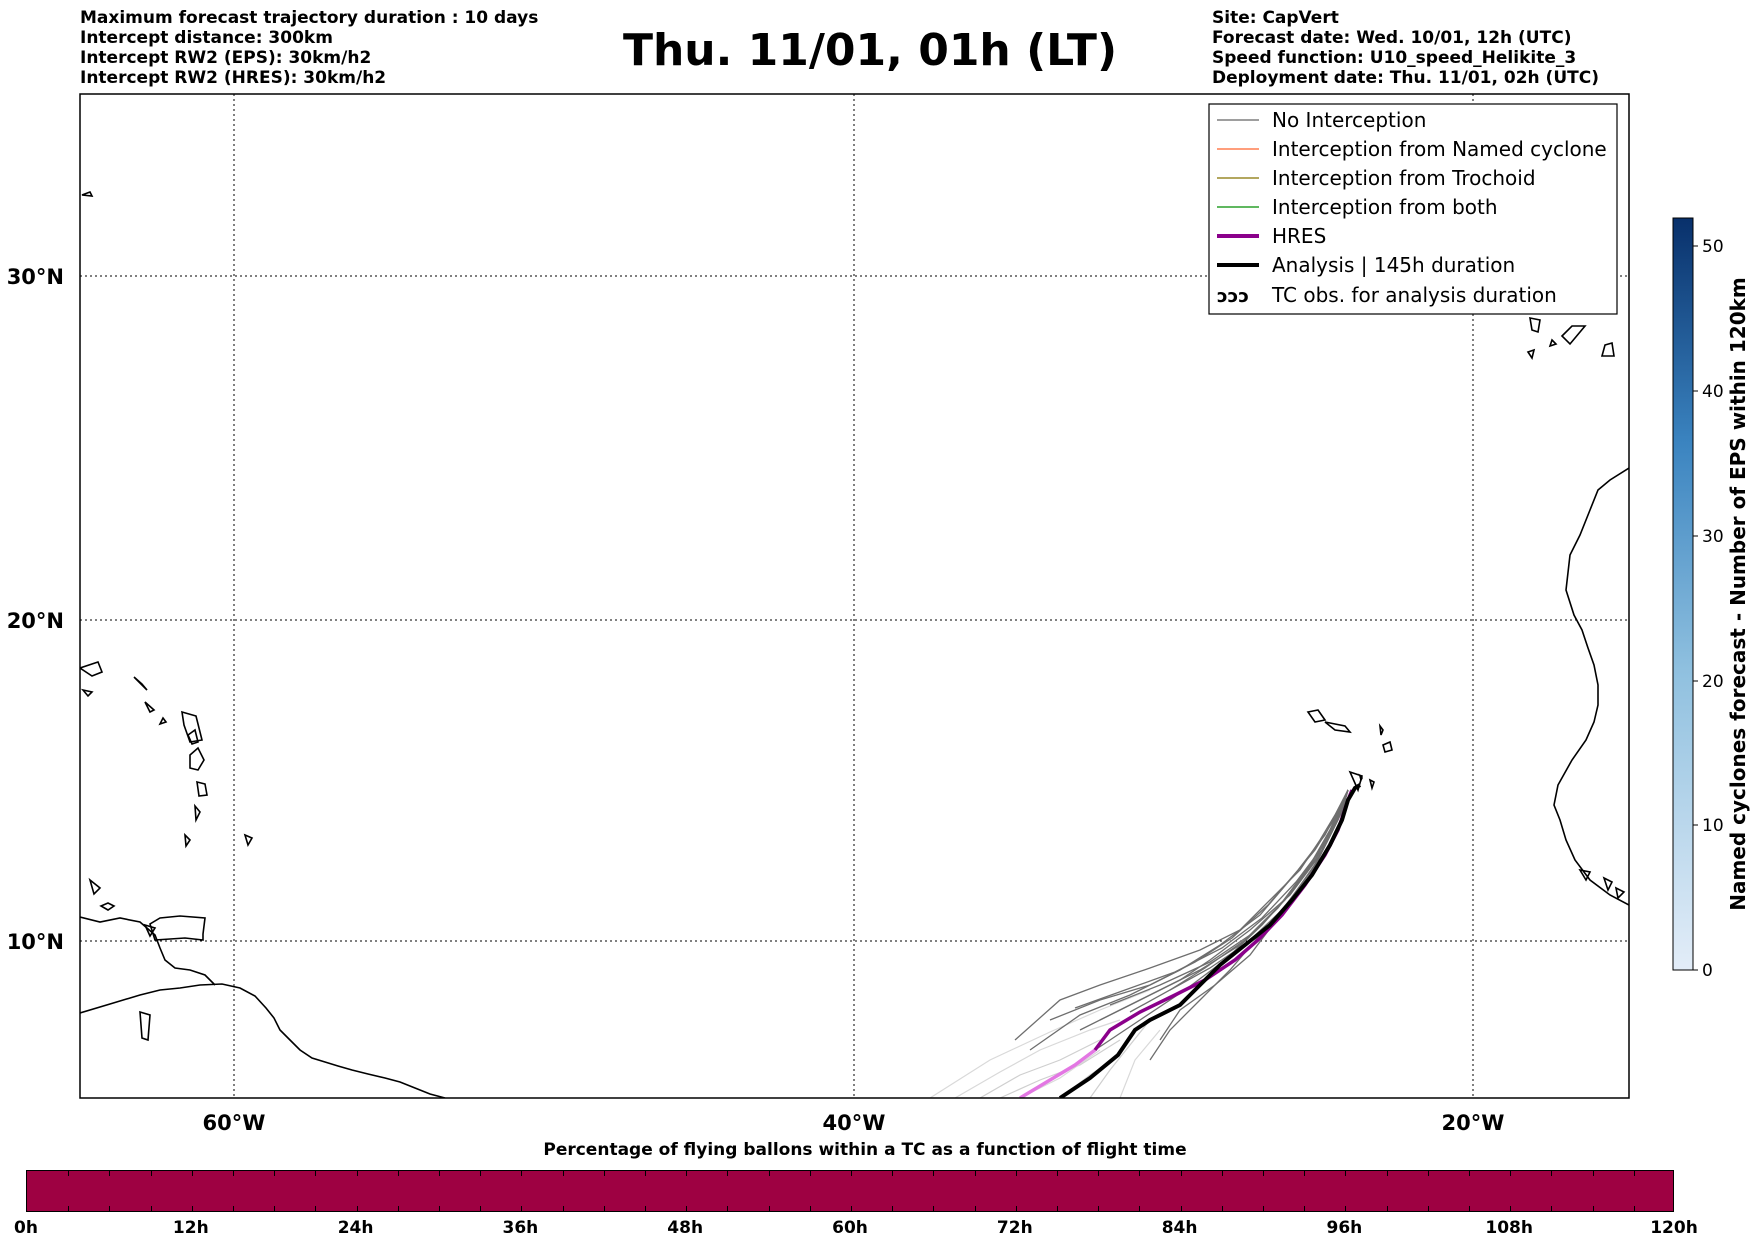 The image size is (1752, 1241). Describe the element at coordinates (1349, 120) in the screenshot. I see `legend-label-no-interception: No Interception` at that location.